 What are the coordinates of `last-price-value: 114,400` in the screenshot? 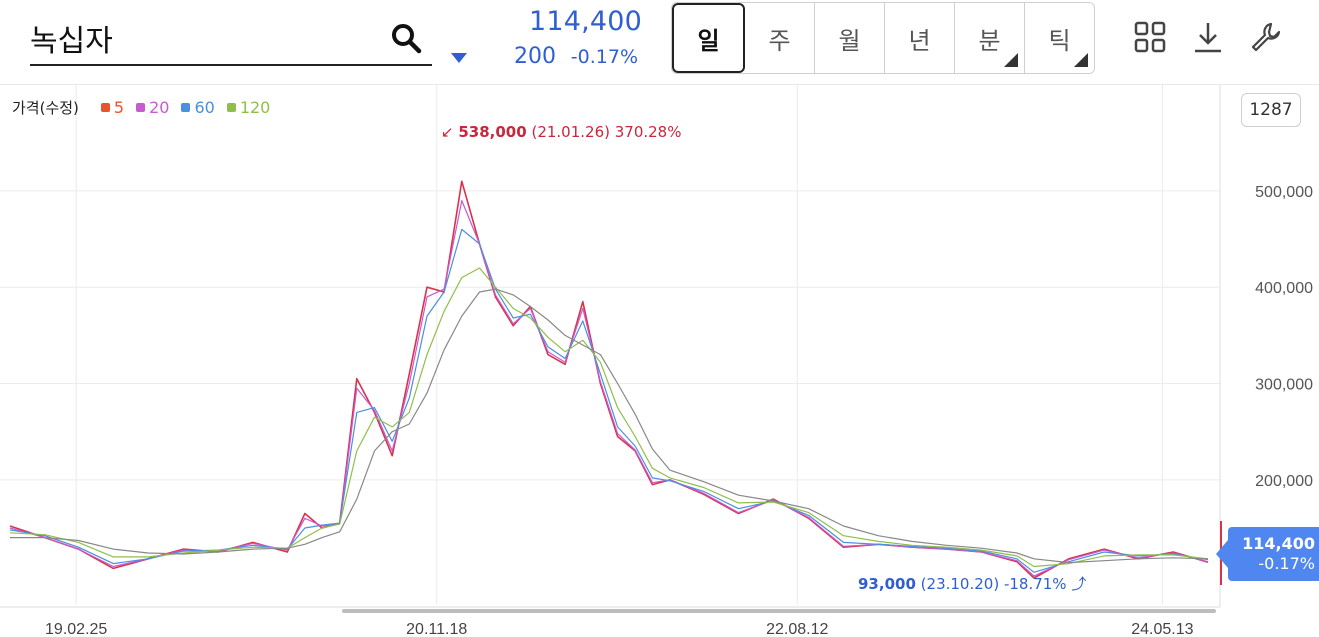 It's located at (1278, 543).